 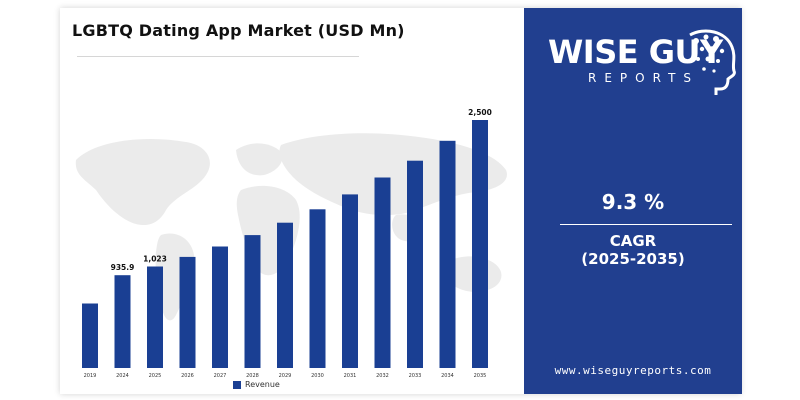 I want to click on bar-2035, so click(x=480, y=244).